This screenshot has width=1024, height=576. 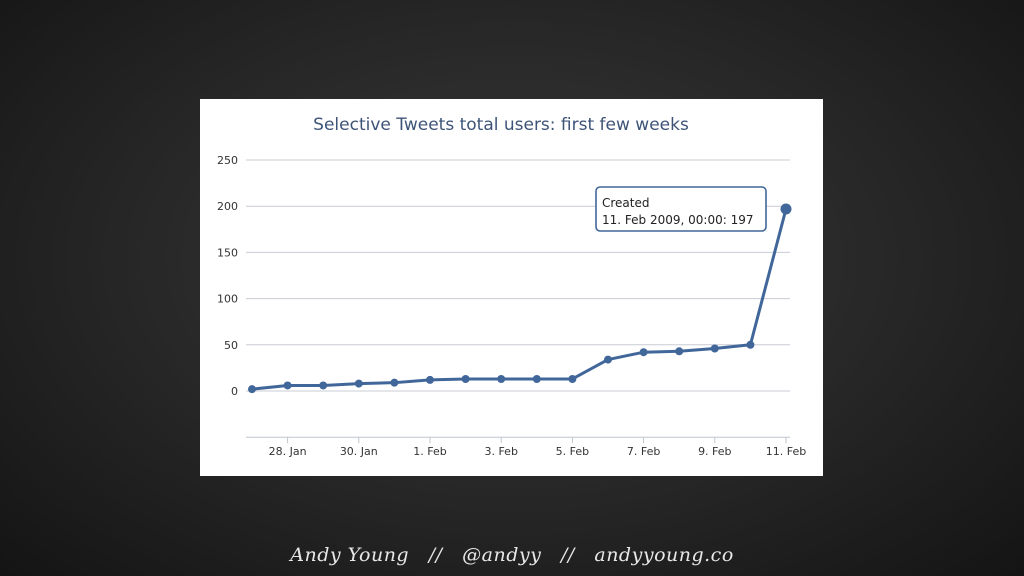 I want to click on y-tick-label: 50, so click(x=231, y=345).